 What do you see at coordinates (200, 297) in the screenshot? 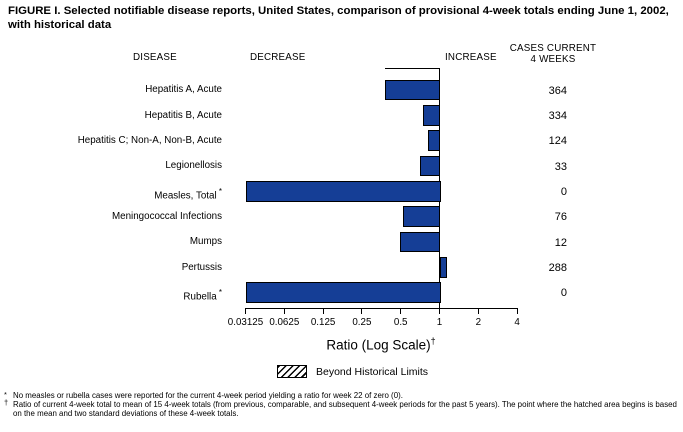
I see `disease-label-text: Rubella` at bounding box center [200, 297].